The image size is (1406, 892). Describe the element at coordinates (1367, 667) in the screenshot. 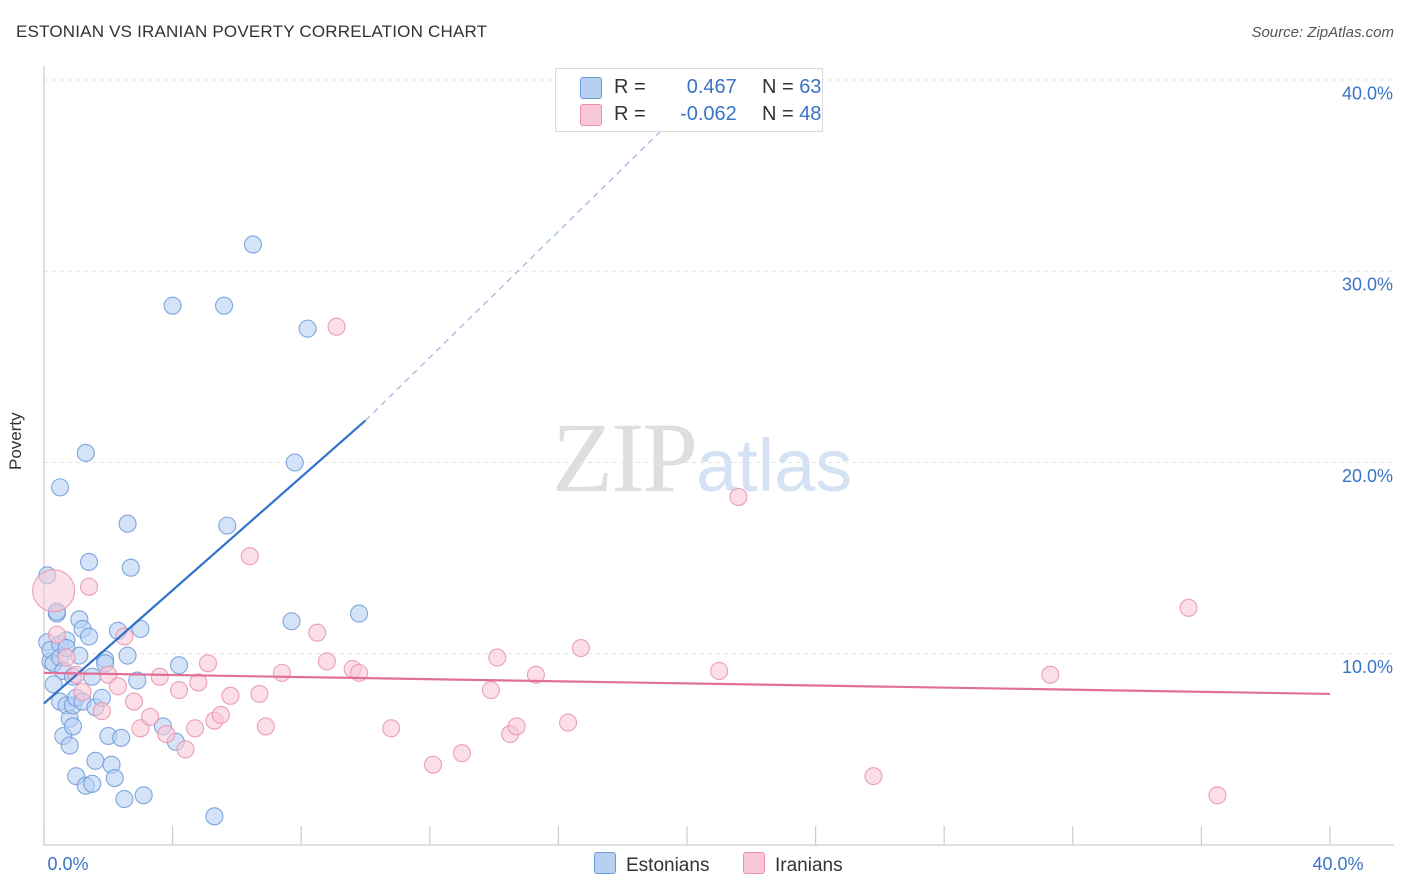

I see `y-tick-label-10: 10.0%` at that location.